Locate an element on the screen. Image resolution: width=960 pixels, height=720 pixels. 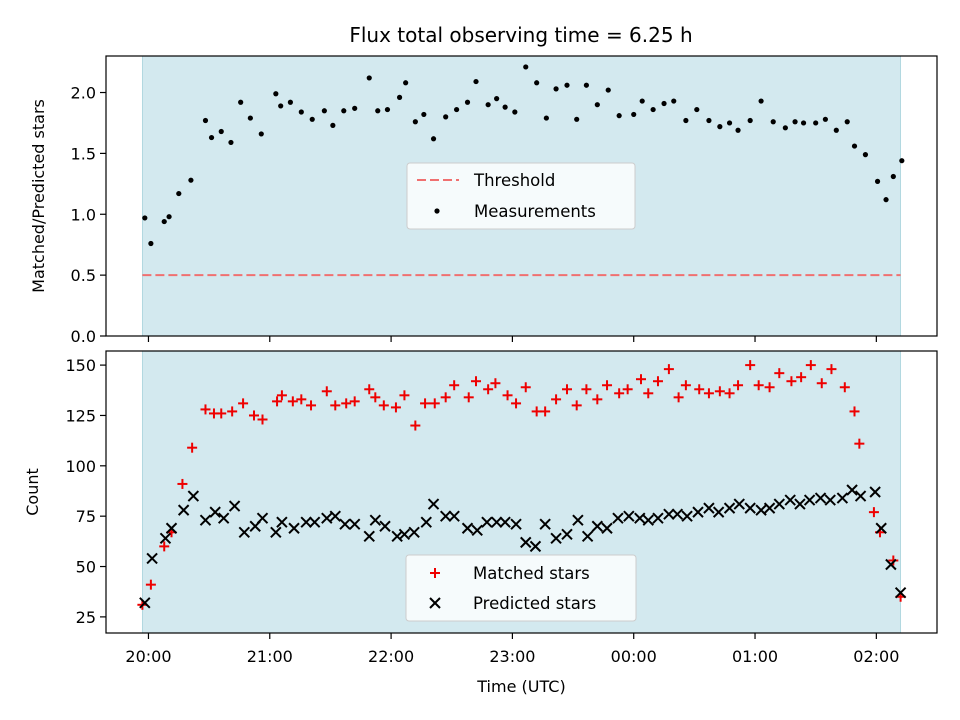
legend-predicted-label: Predicted stars is located at coordinates (534, 603).